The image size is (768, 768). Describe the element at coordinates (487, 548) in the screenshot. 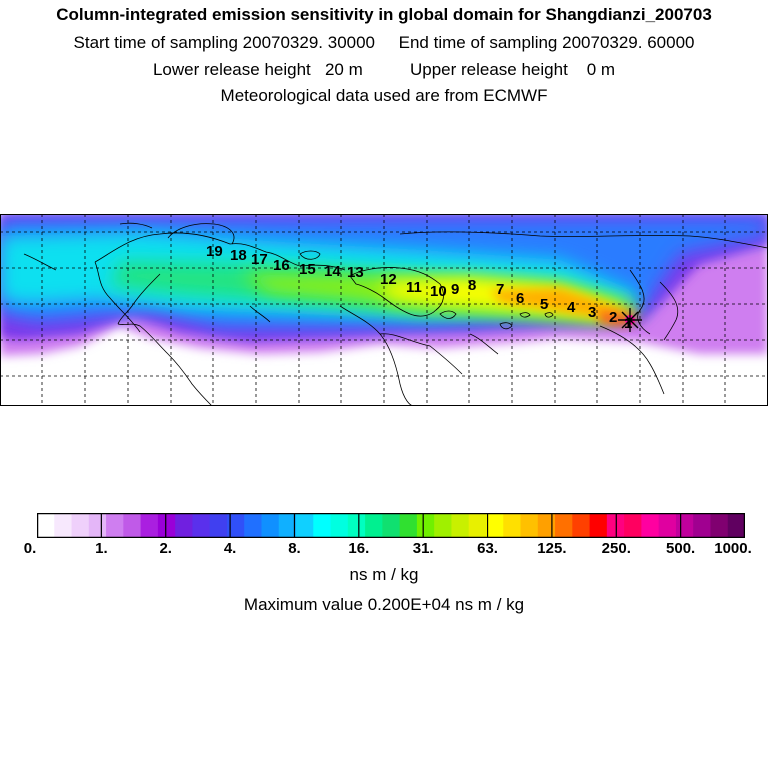

I see `colorbar-tick-label: 63.` at that location.